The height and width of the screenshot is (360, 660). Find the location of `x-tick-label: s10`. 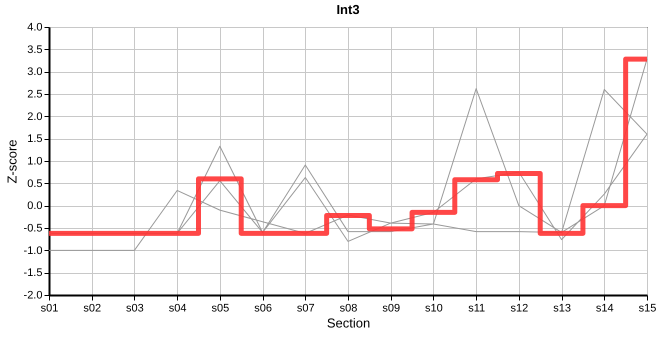

x-tick-label: s10 is located at coordinates (434, 308).